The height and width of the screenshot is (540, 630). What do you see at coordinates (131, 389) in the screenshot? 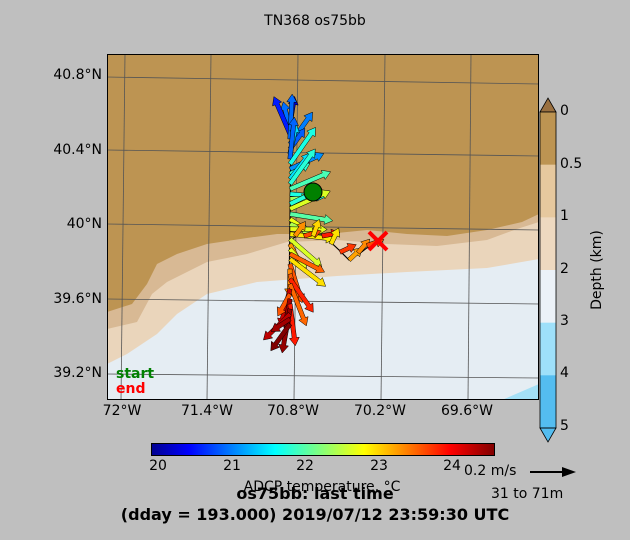
I see `legend-end: end` at bounding box center [131, 389].